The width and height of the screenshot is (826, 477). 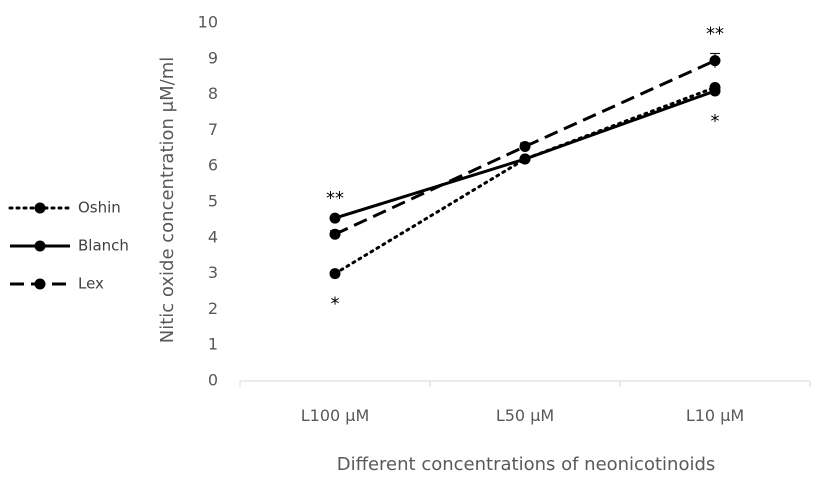 What do you see at coordinates (213, 57) in the screenshot?
I see `y-tick-label: 9` at bounding box center [213, 57].